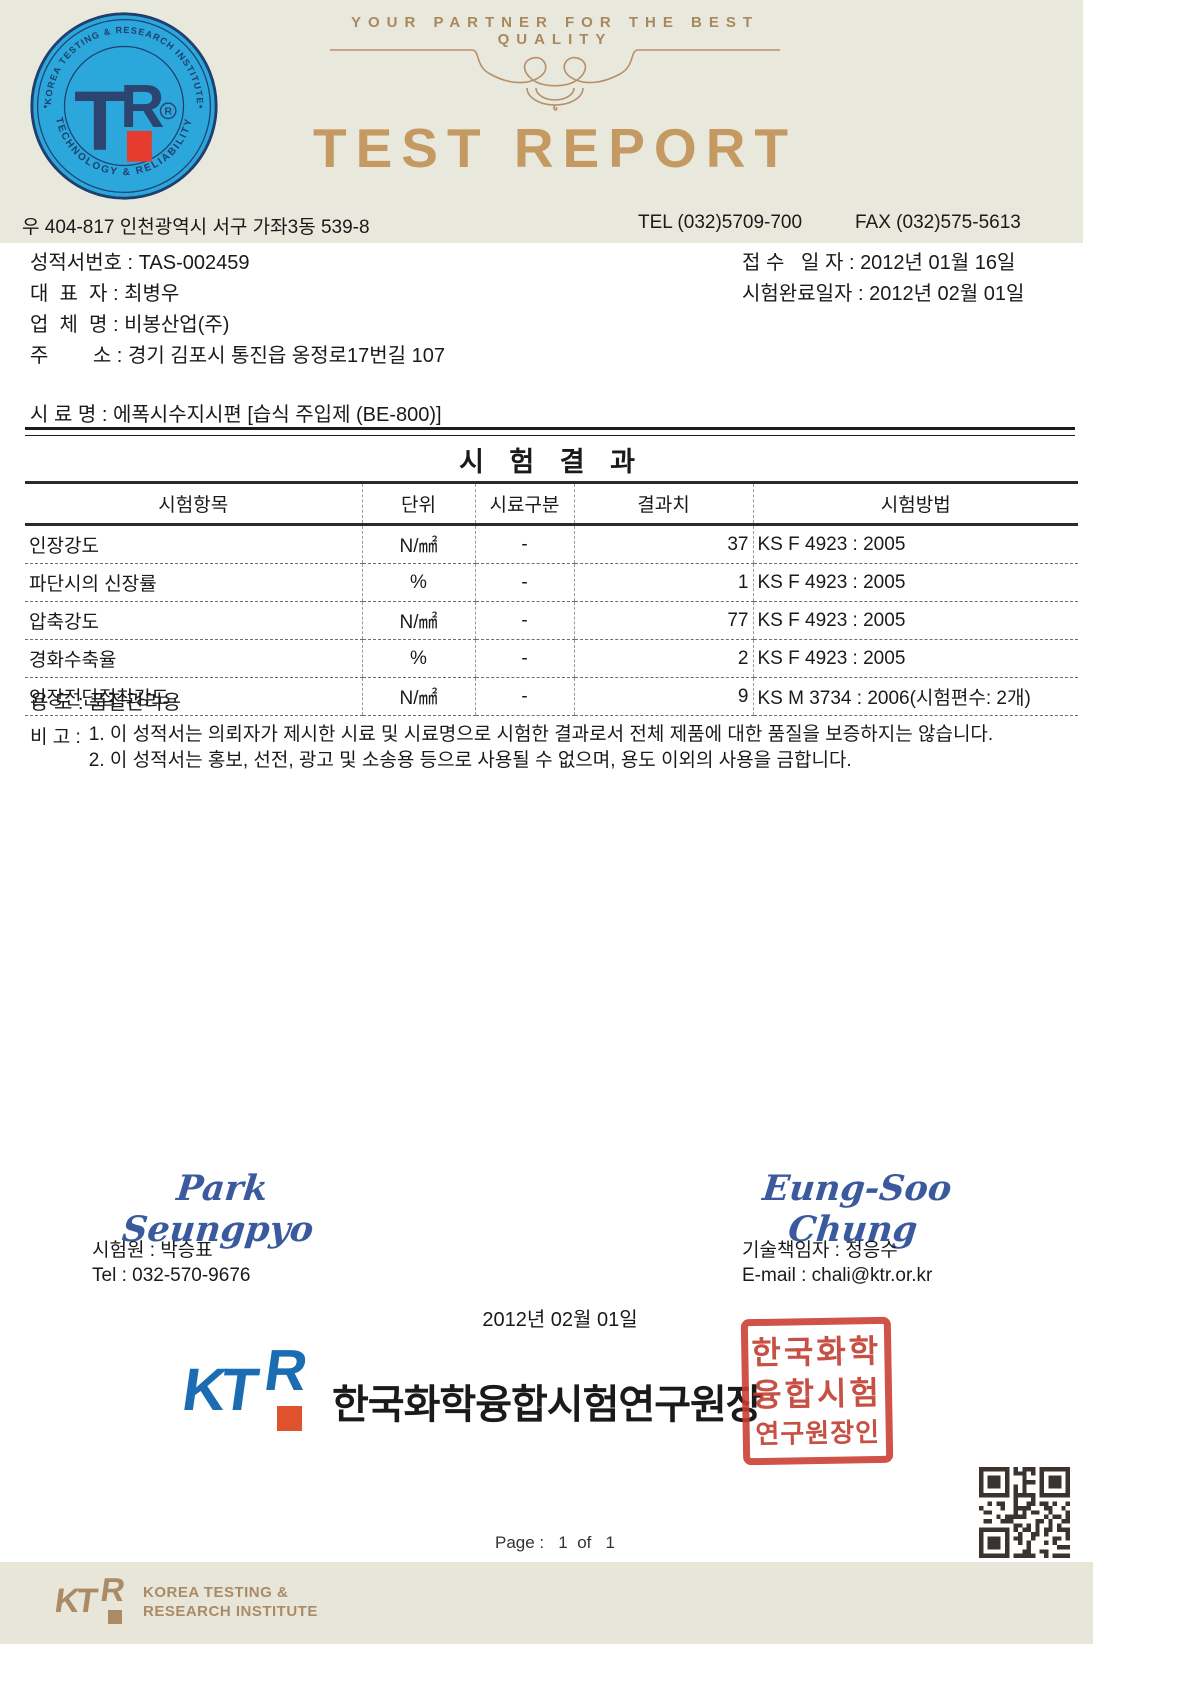 This screenshot has width=1190, height=1684. What do you see at coordinates (663, 658) in the screenshot?
I see `table-cell: 2` at bounding box center [663, 658].